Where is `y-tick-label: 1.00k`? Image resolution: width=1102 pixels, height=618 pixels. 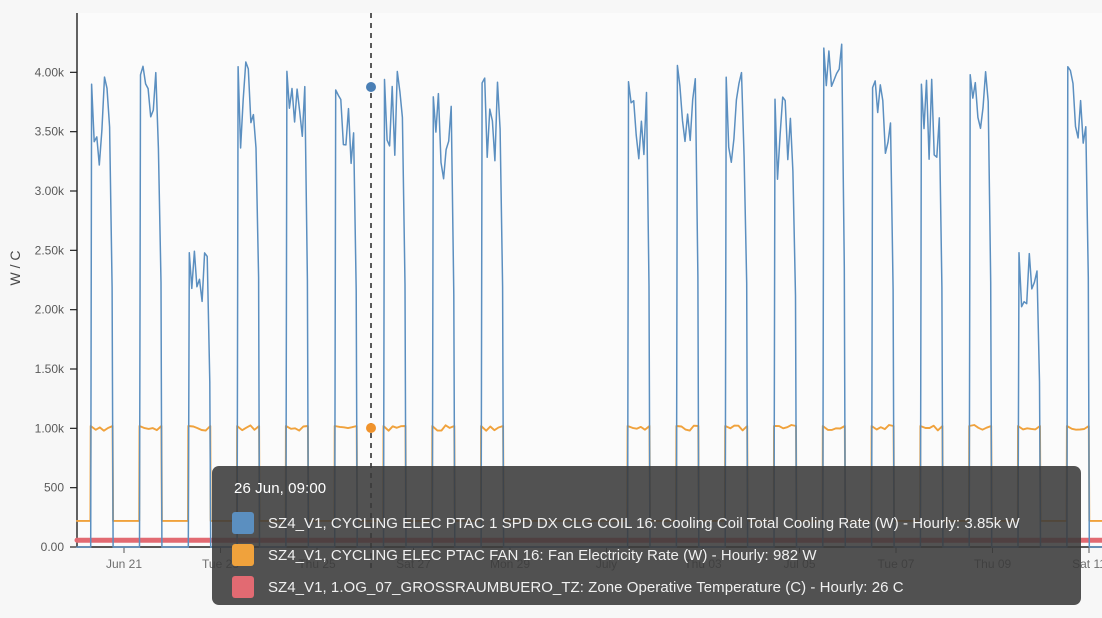
y-tick-label: 1.00k is located at coordinates (50, 428).